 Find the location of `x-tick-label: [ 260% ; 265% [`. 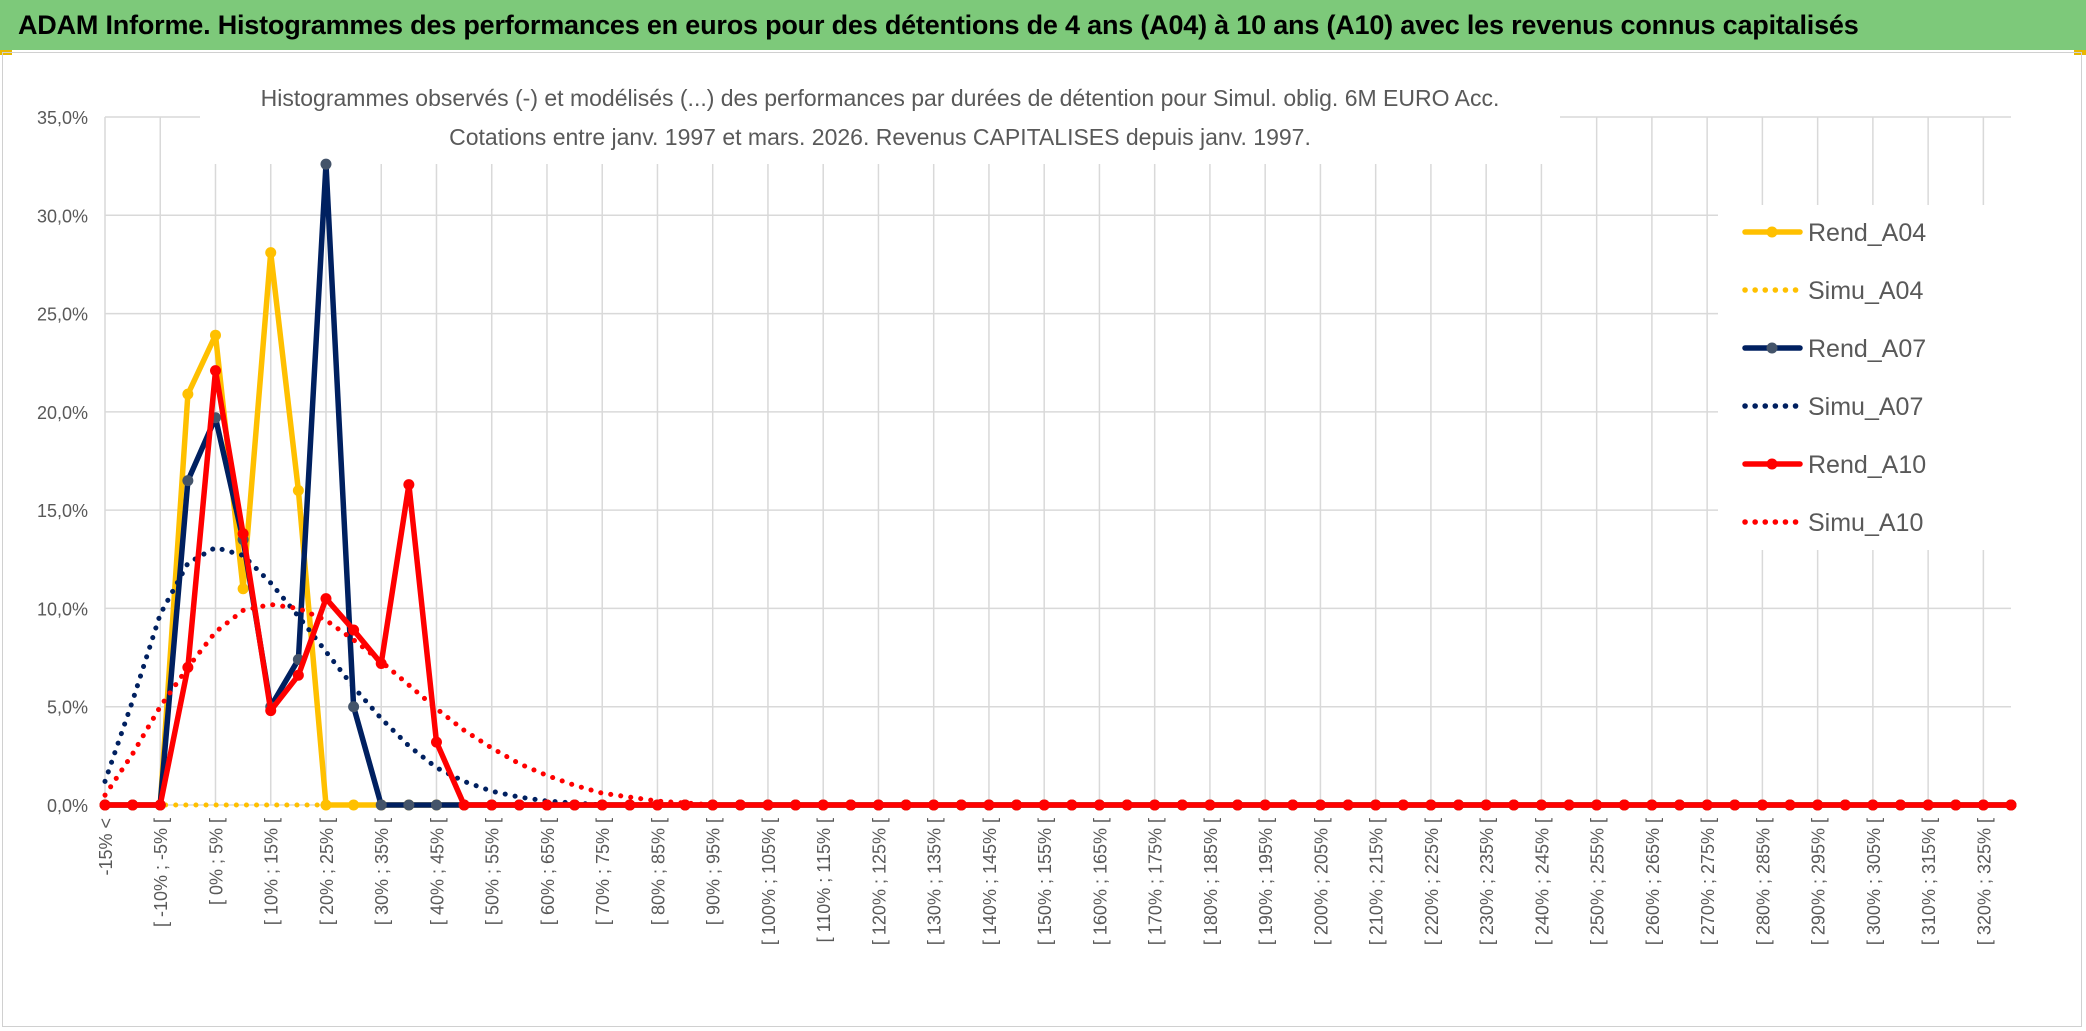

x-tick-label: [ 260% ; 265% [ is located at coordinates (1653, 881).